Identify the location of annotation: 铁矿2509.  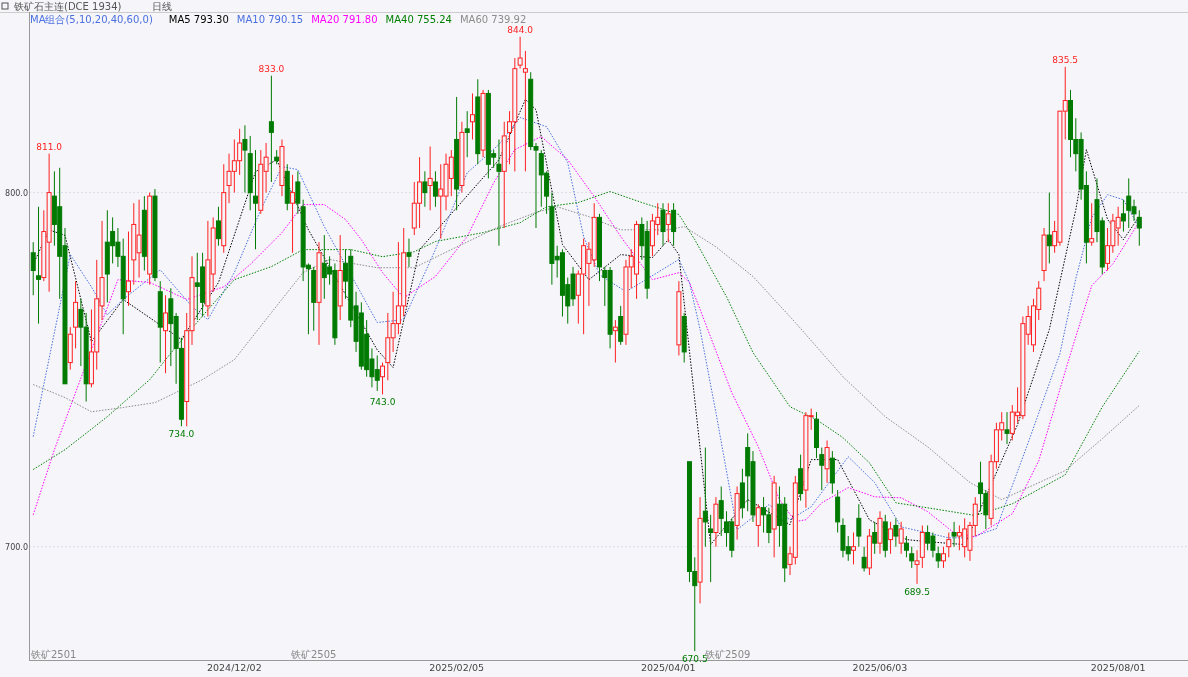
(728, 654).